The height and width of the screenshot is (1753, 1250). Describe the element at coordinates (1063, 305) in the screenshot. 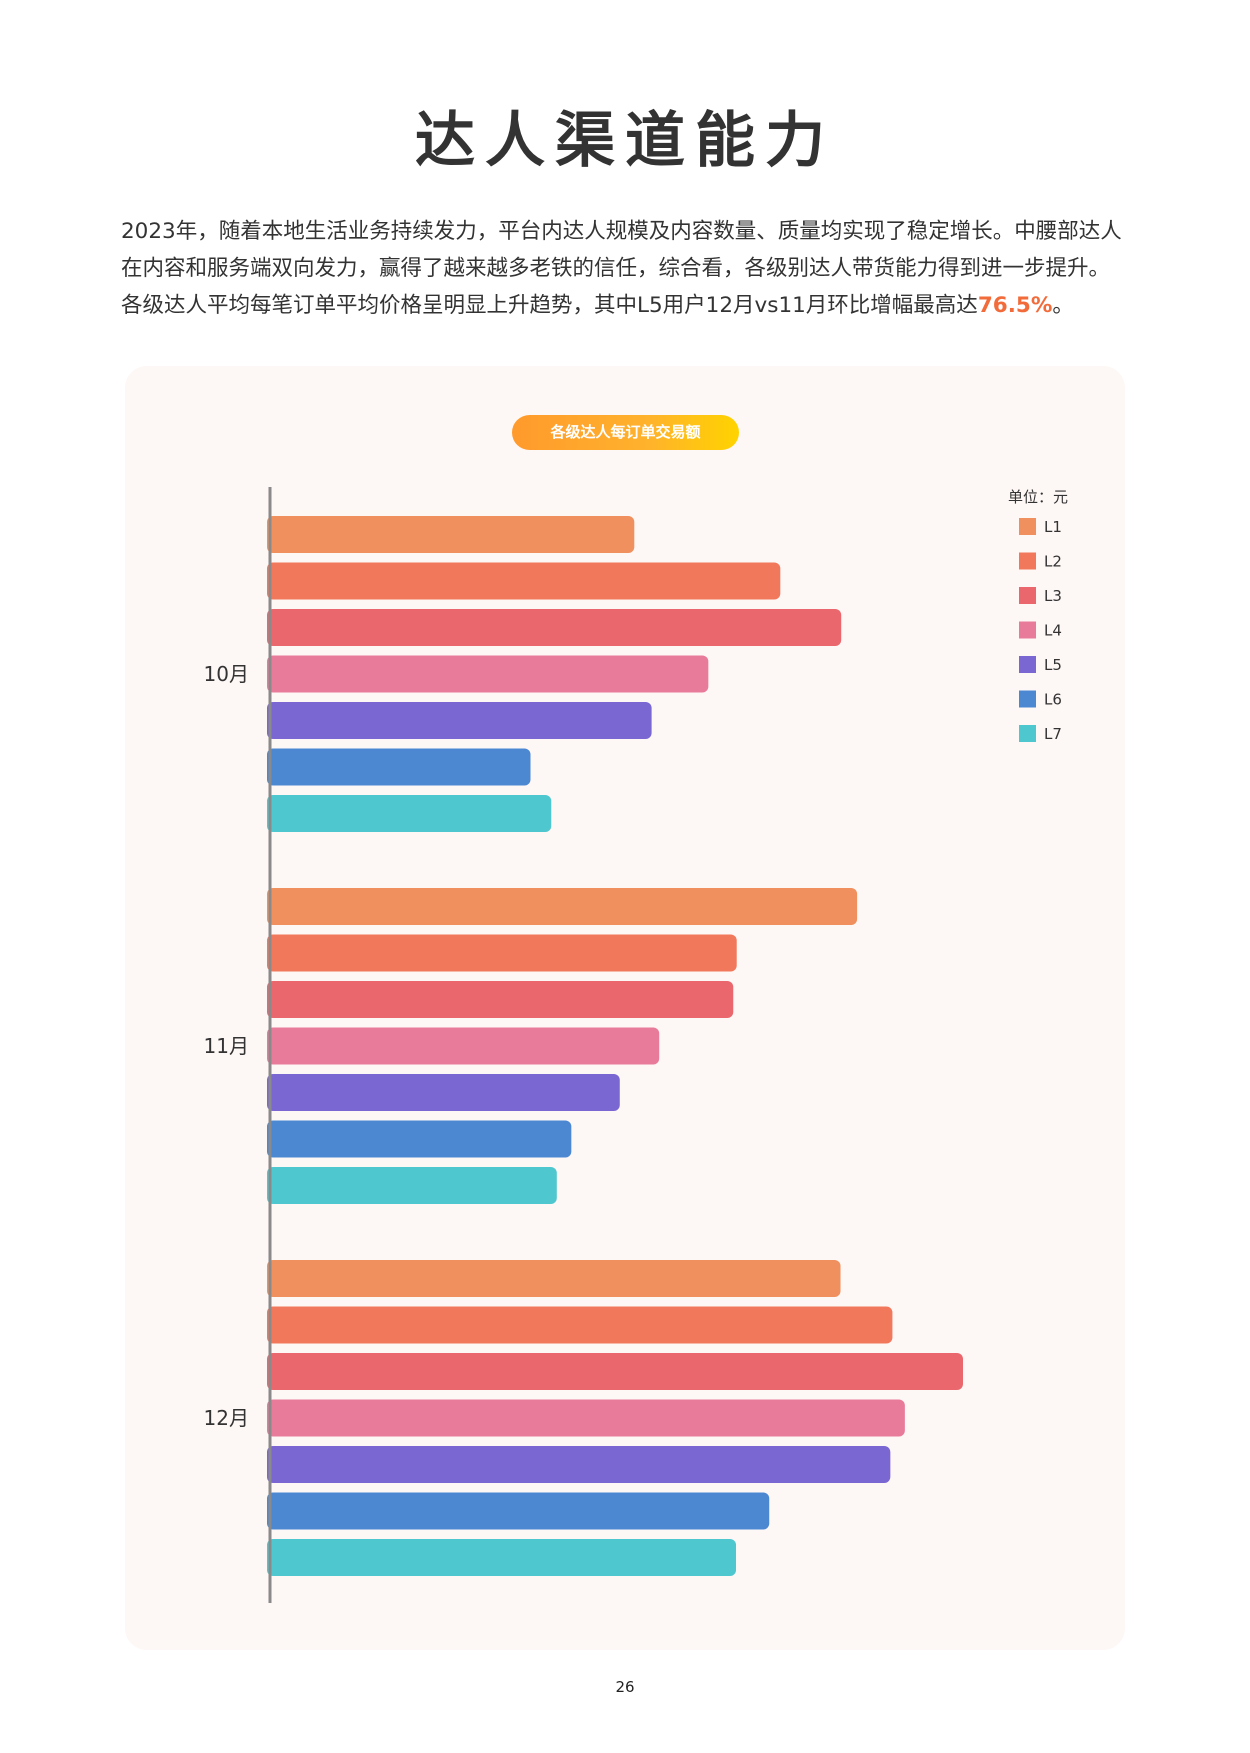

I see `intro-end: 。` at that location.